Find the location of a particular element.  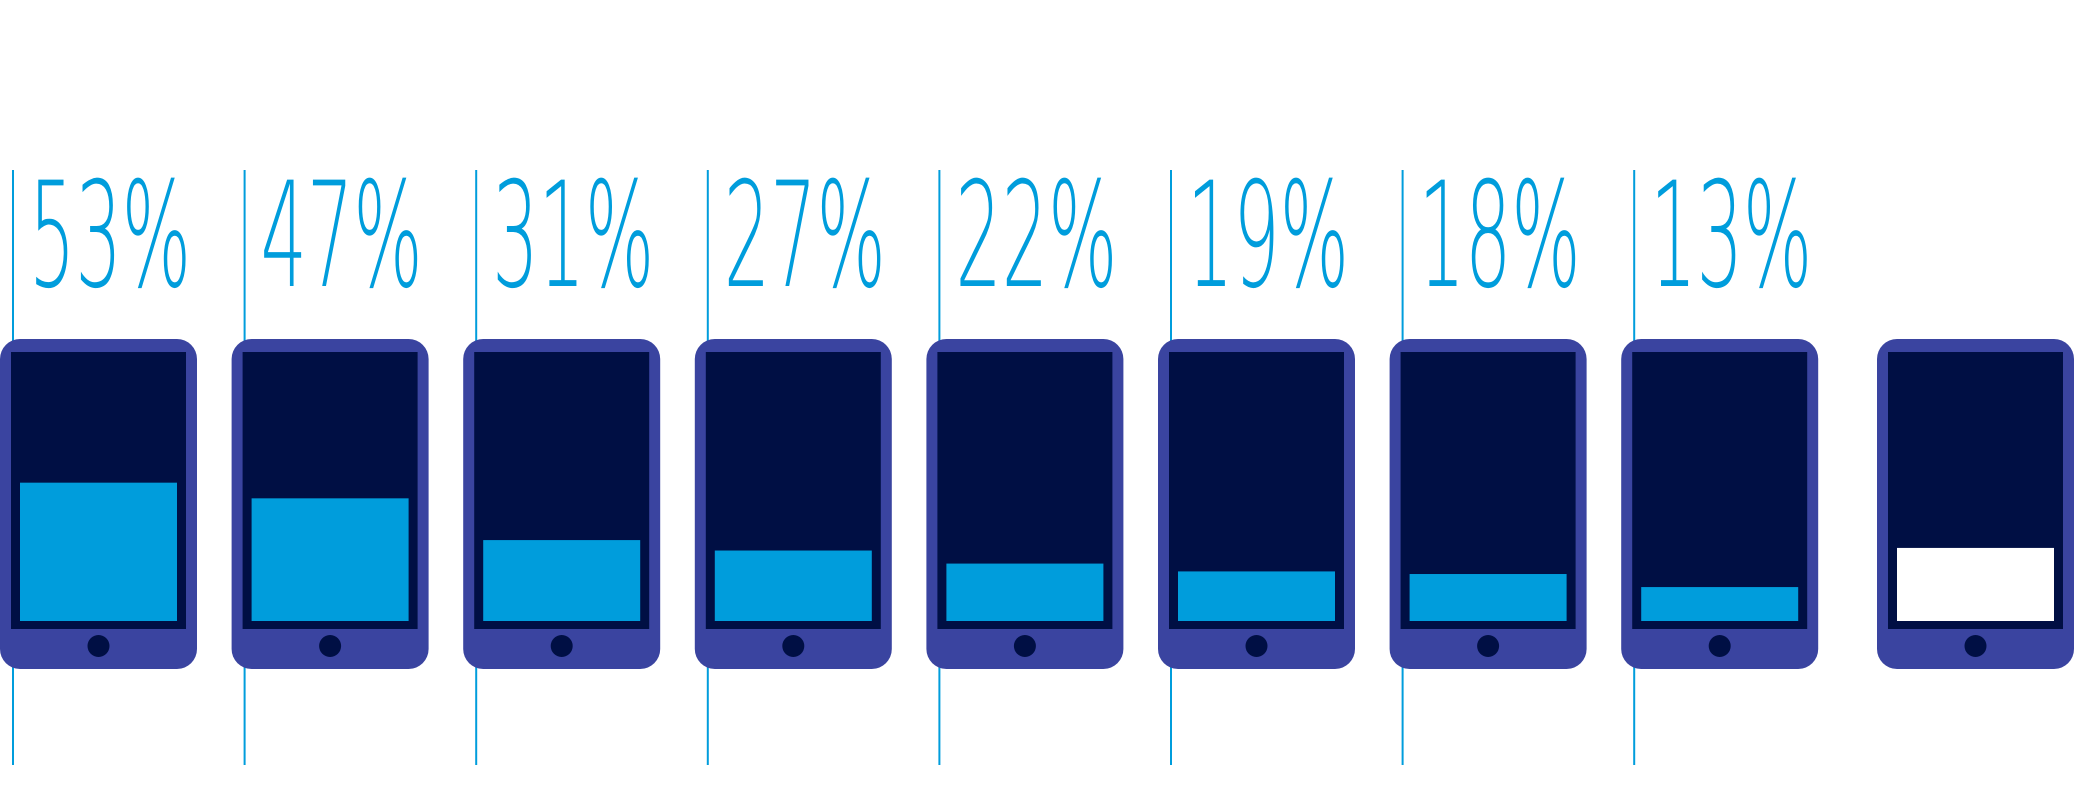

value-label: 31% is located at coordinates (573, 236).